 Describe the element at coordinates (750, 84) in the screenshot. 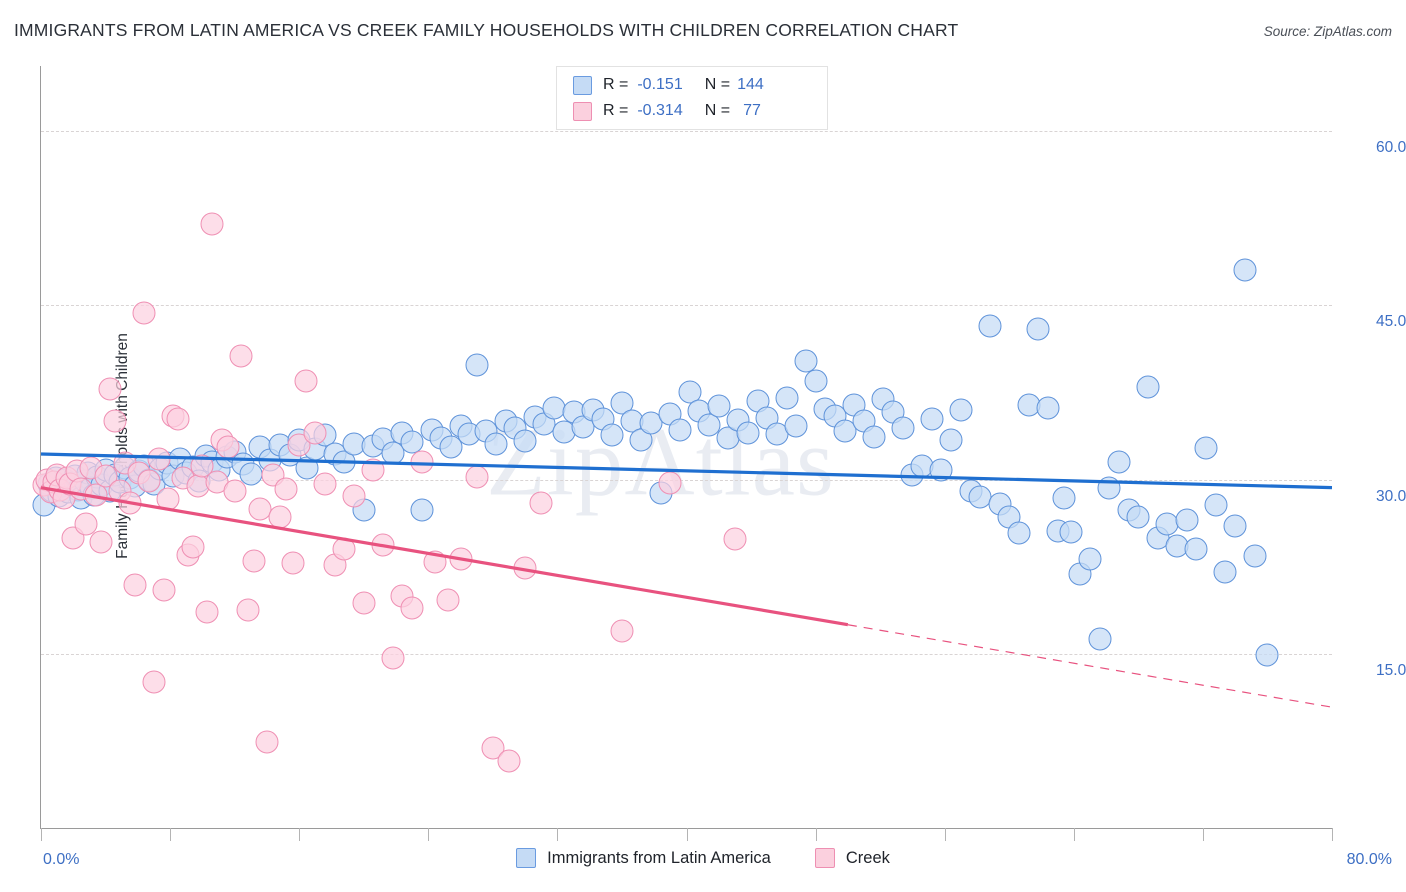

I see `n-value-blue: 144` at that location.